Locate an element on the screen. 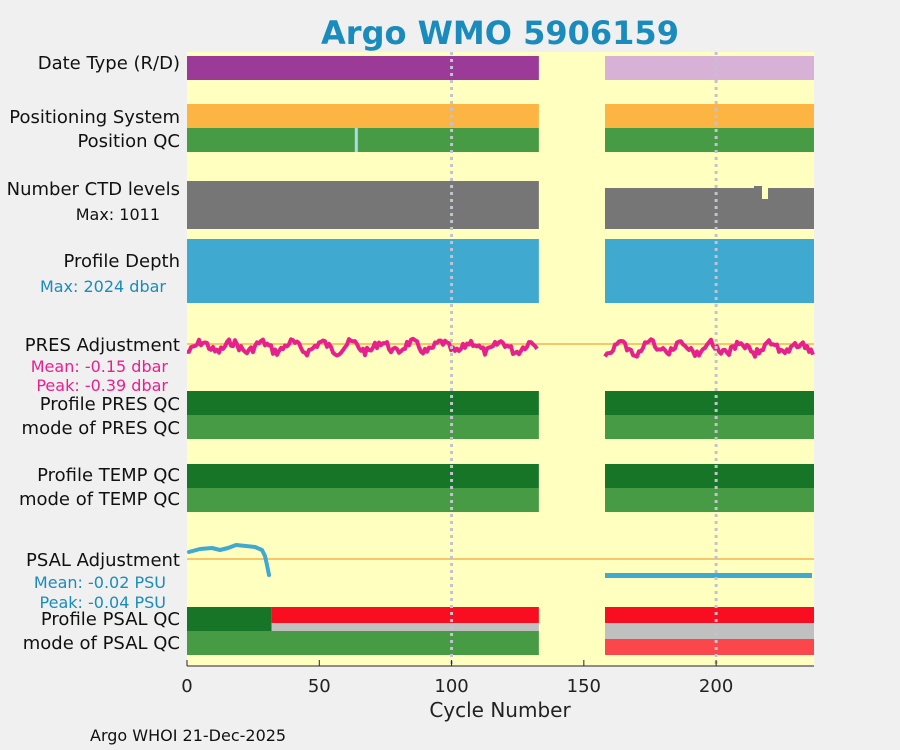 The height and width of the screenshot is (750, 900). x-tick-label-0: 0 is located at coordinates (186, 686).